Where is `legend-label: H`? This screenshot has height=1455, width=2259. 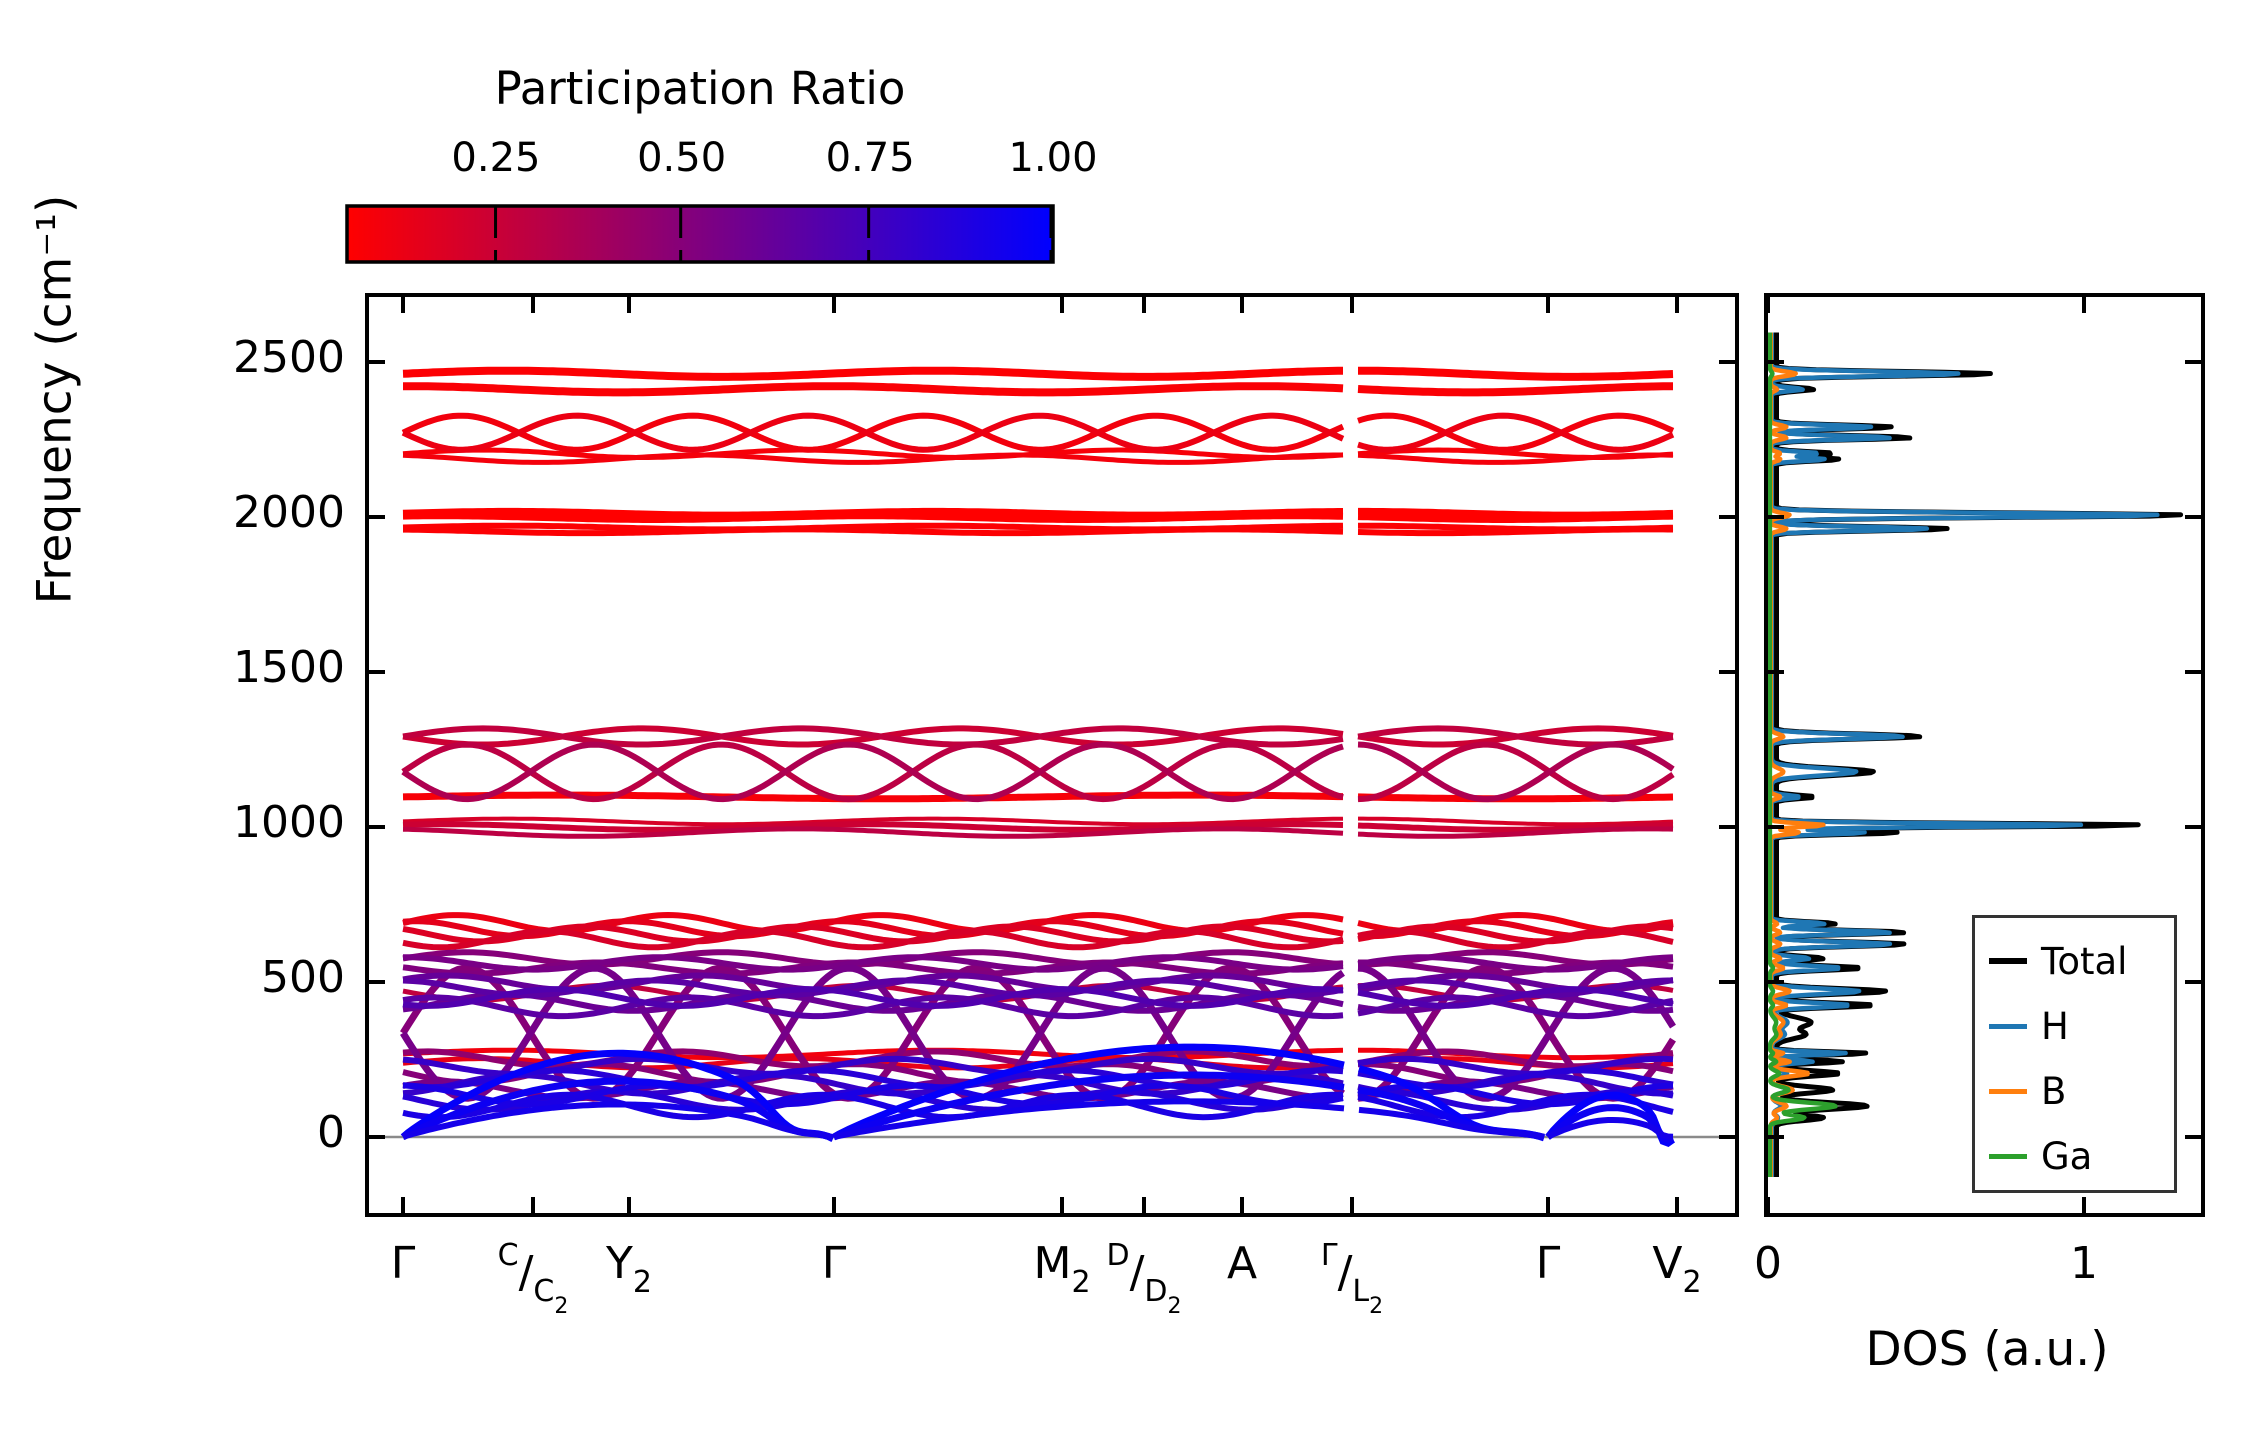 legend-label: H is located at coordinates (2055, 1026).